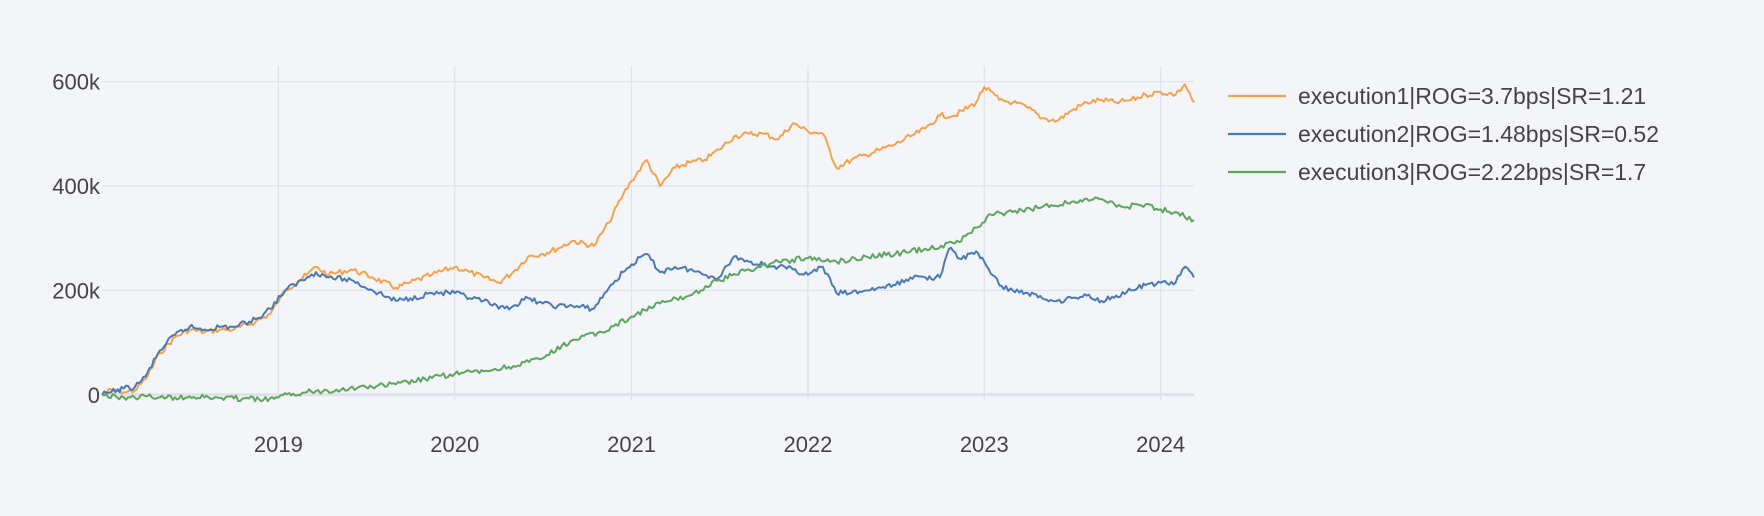 Image resolution: width=1764 pixels, height=516 pixels. Describe the element at coordinates (76, 239) in the screenshot. I see `y-axis-ticks: 0 200k 400k 600k` at that location.